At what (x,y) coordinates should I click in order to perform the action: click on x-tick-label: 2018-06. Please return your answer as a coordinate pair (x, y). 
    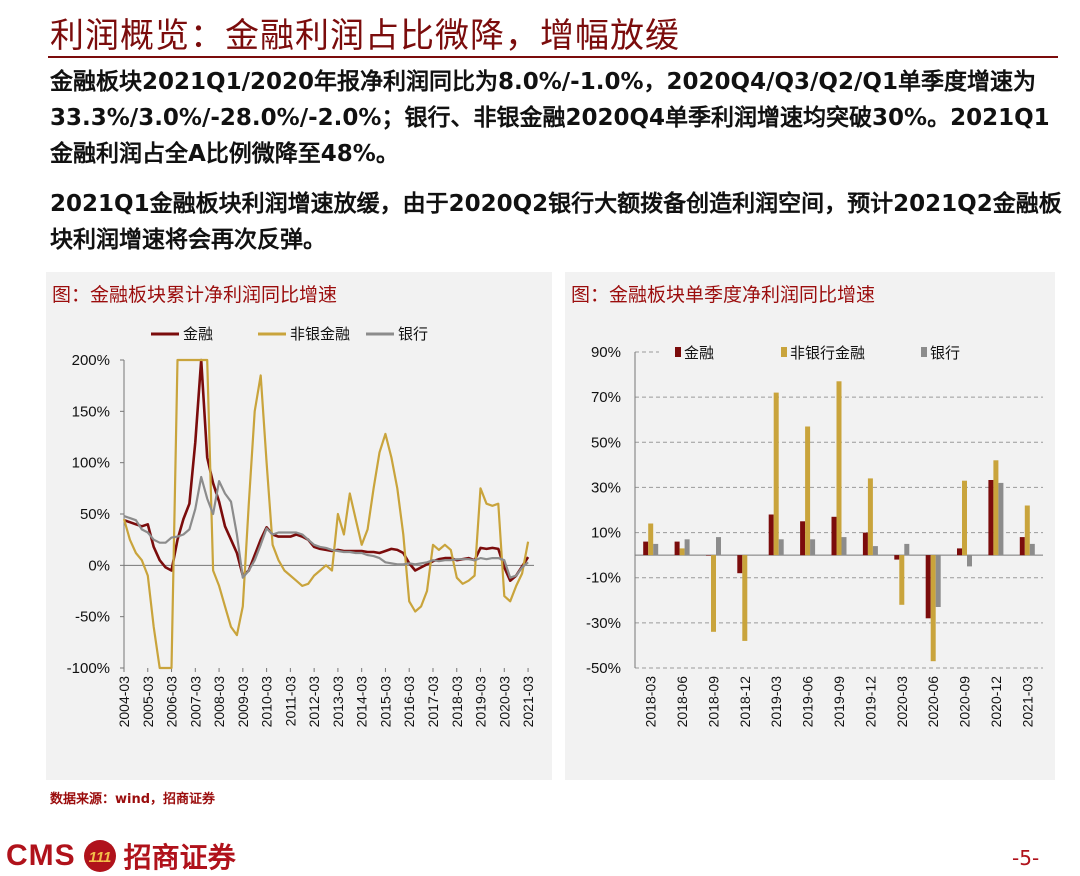
    Looking at the image, I should click on (682, 702).